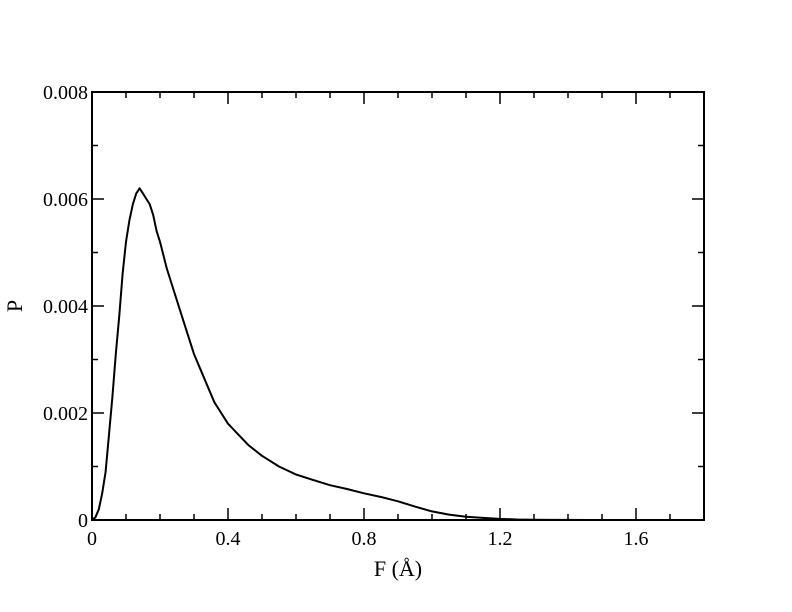 This screenshot has height=612, width=792. Describe the element at coordinates (65, 307) in the screenshot. I see `y-tick-label: 0.004` at that location.